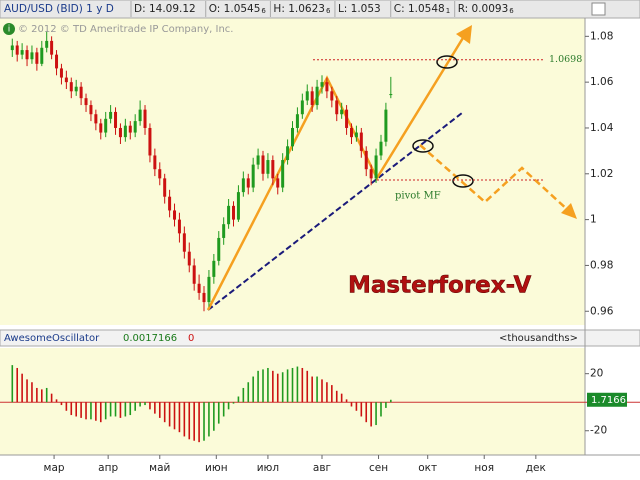 The height and width of the screenshot is (480, 640). Describe the element at coordinates (427, 468) in the screenshot. I see `x-tick-label: окт` at that location.